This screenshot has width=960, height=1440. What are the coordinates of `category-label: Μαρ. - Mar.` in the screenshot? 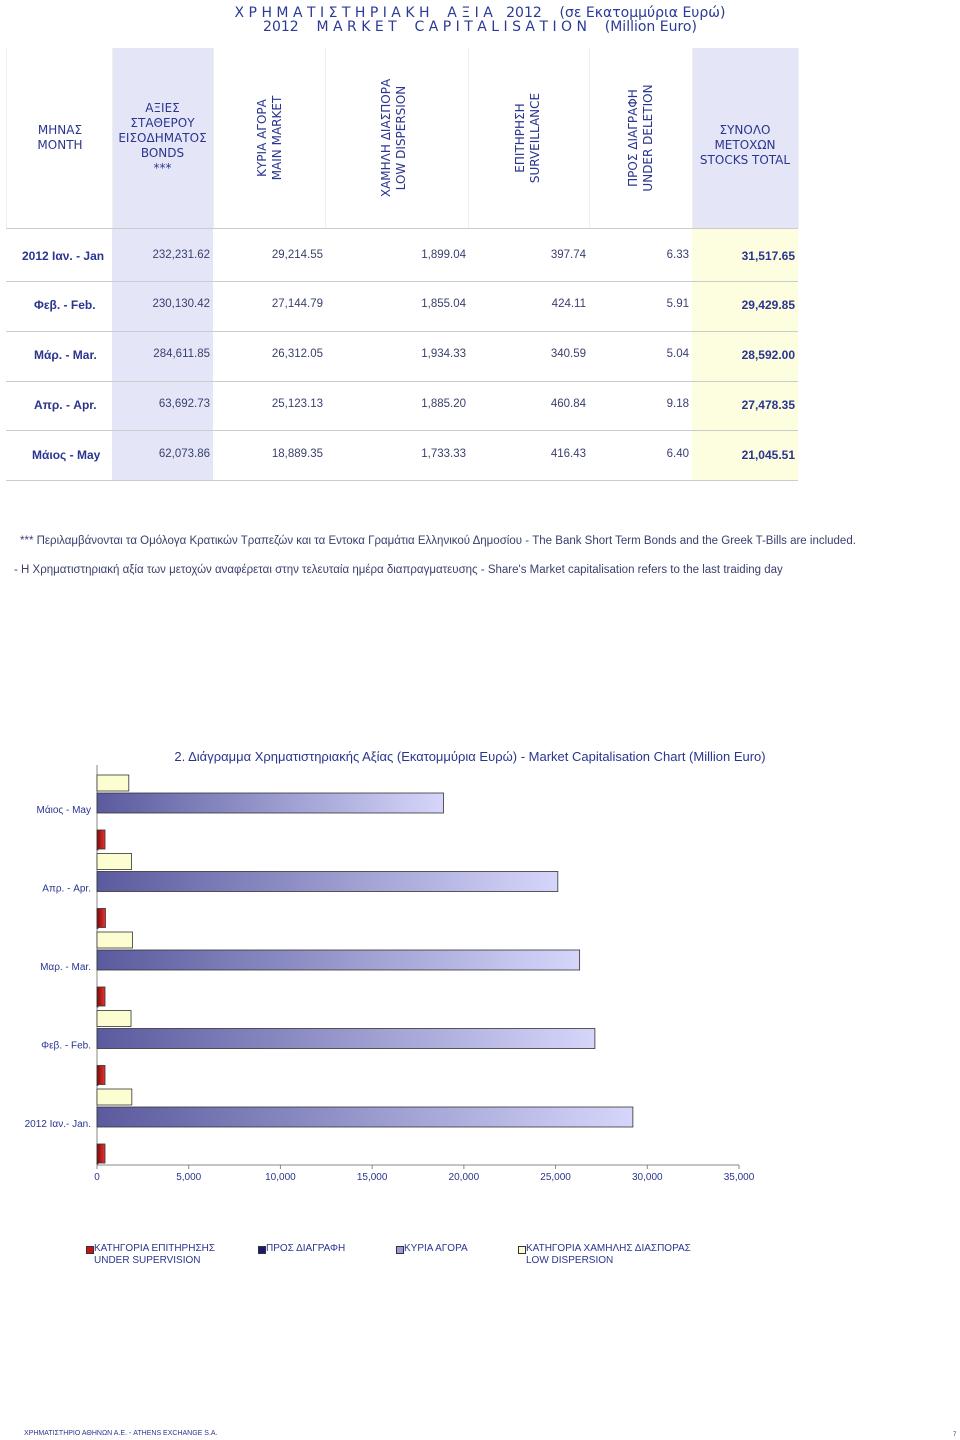 It's located at (65, 967).